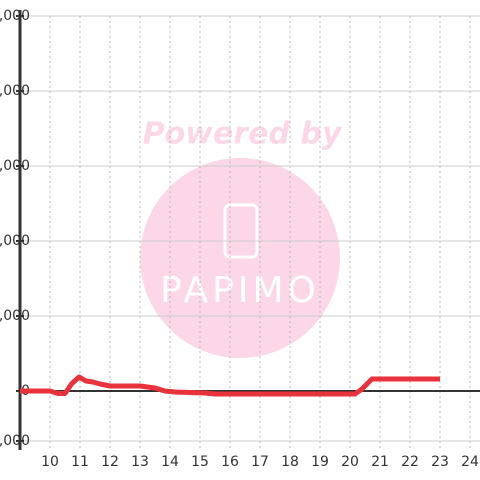  What do you see at coordinates (15, 241) in the screenshot?
I see `y-tick-label: 60,000` at bounding box center [15, 241].